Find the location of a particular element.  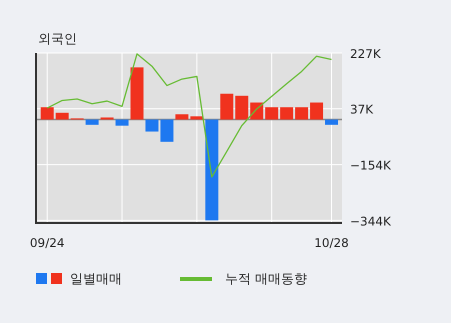

legend-item: 누적 매매동향 is located at coordinates (244, 279).